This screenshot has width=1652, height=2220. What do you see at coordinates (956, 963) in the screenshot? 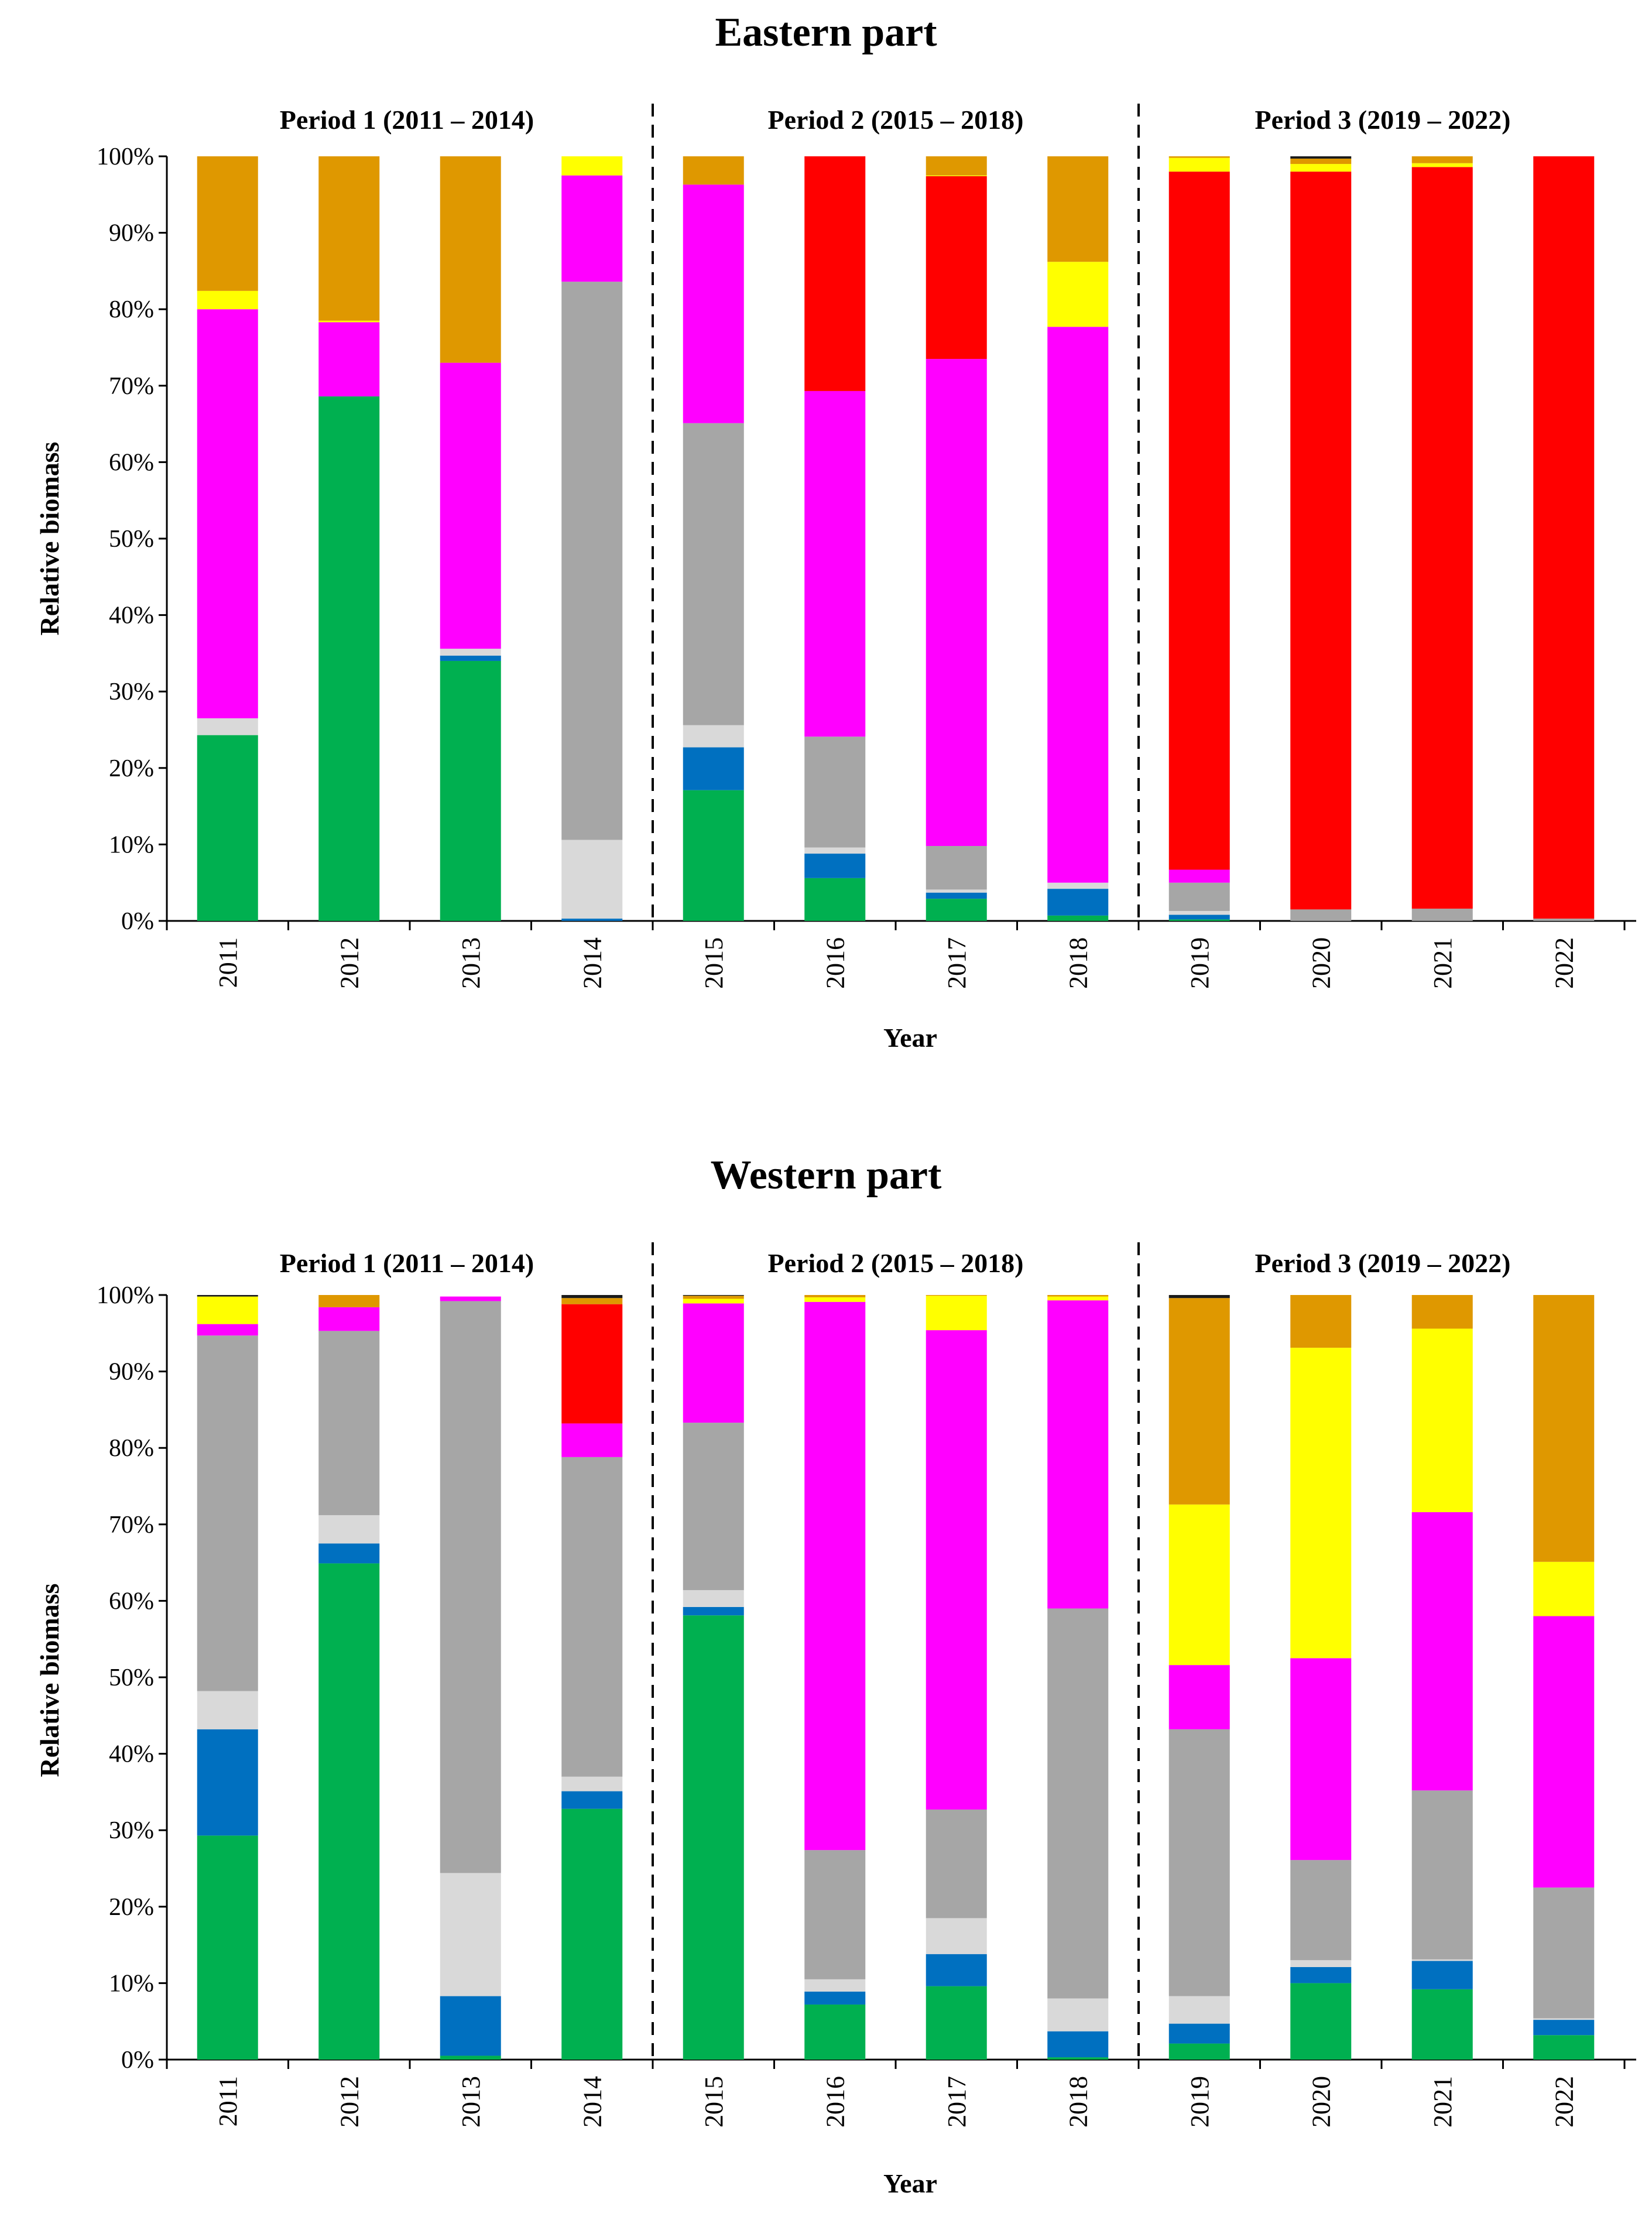
I see `x-tick-label: 2017` at bounding box center [956, 963].